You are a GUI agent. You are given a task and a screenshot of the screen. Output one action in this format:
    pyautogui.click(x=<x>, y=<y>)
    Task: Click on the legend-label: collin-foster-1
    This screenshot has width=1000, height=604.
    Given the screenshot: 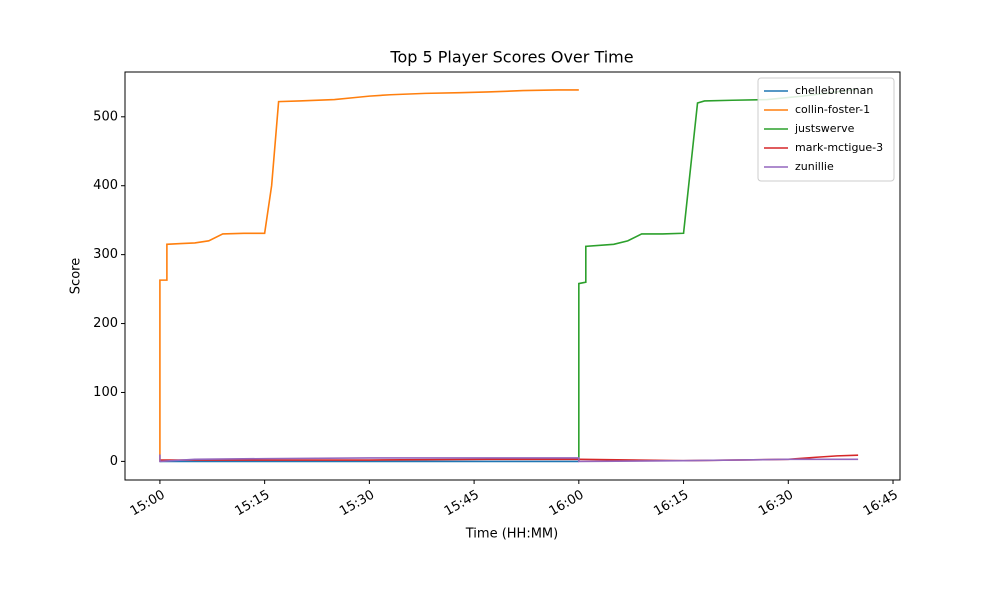 What is the action you would take?
    pyautogui.click(x=832, y=109)
    